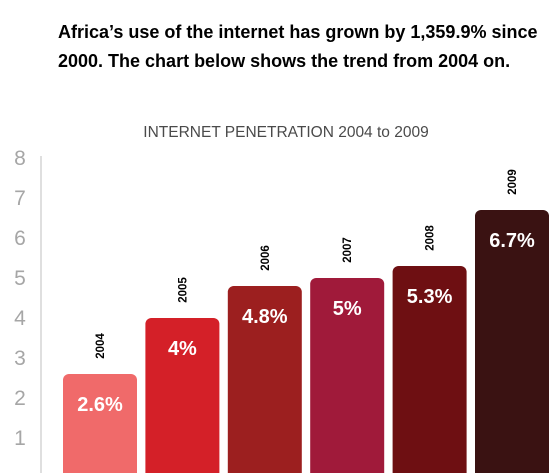 The image size is (559, 473). I want to click on category-label-2006: 2006, so click(266, 258).